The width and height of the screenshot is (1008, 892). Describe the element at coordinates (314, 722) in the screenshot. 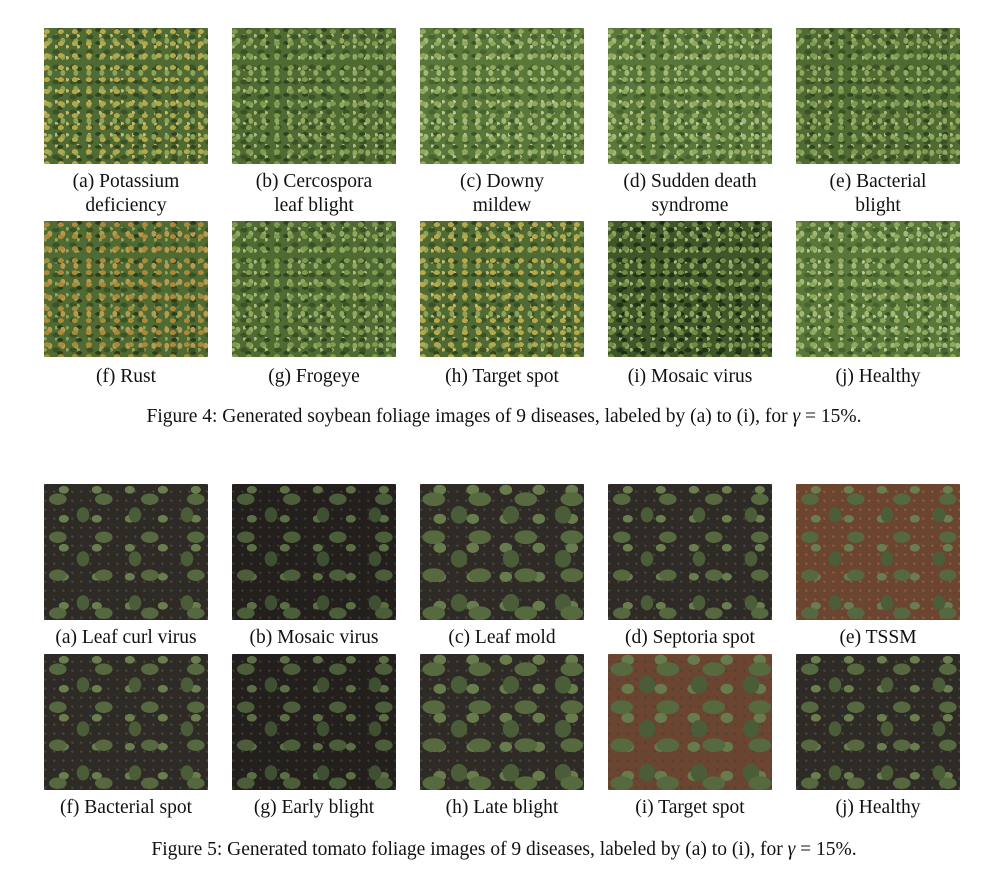

I see `tomato-image-early-blight` at that location.